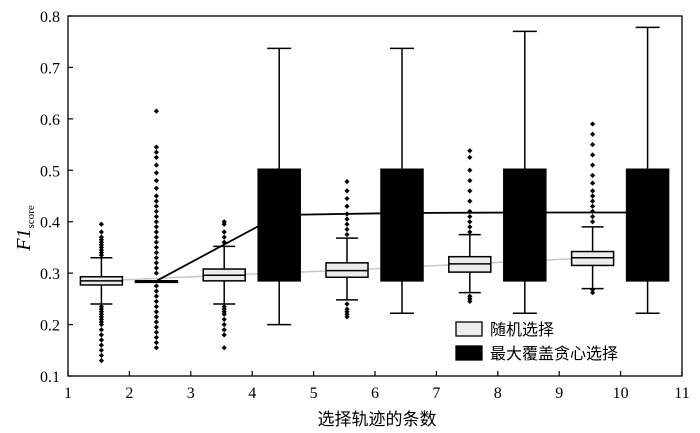 The height and width of the screenshot is (433, 700). Describe the element at coordinates (50, 274) in the screenshot. I see `y-tick-label: 0.3` at that location.